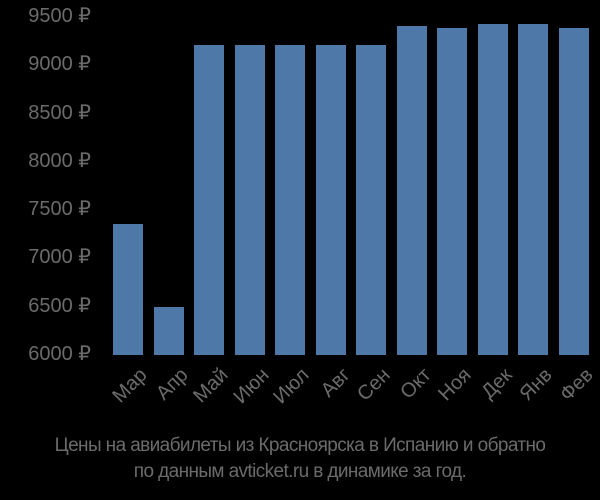 Image resolution: width=600 pixels, height=500 pixels. I want to click on bar-Май, so click(209, 199).